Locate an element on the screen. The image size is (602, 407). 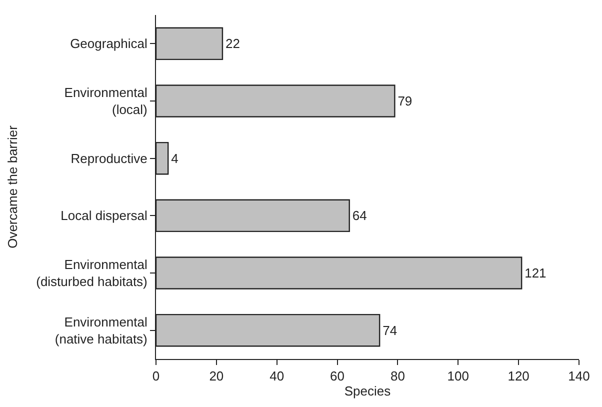
data-label: 79 is located at coordinates (405, 101).